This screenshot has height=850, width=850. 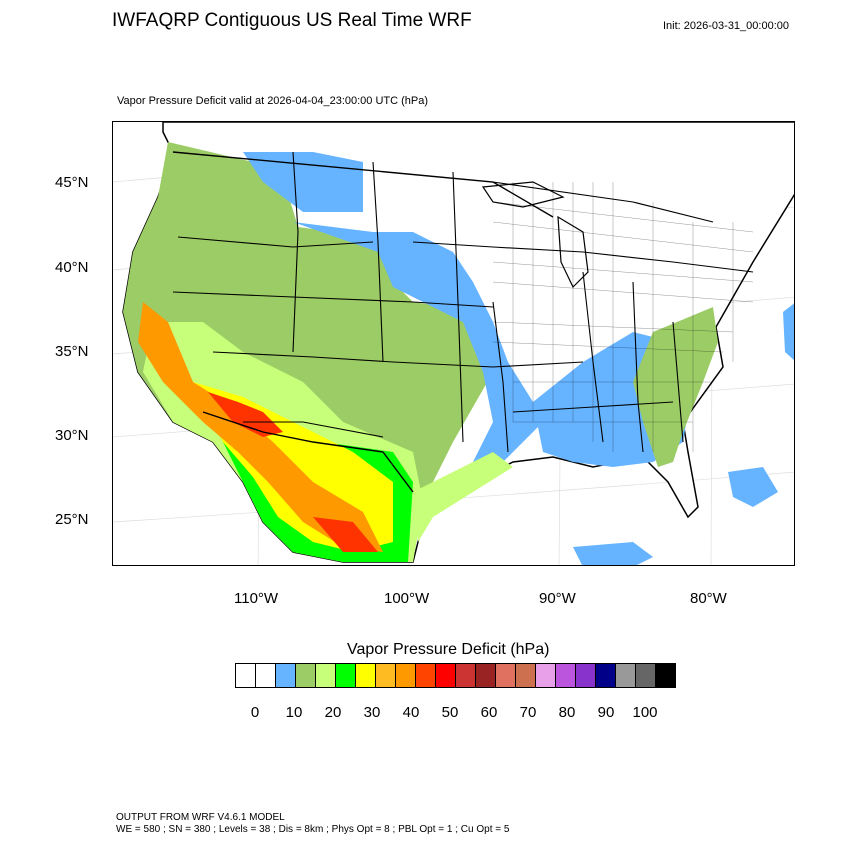 I want to click on lat-label-35n: 35°N, so click(x=72, y=351).